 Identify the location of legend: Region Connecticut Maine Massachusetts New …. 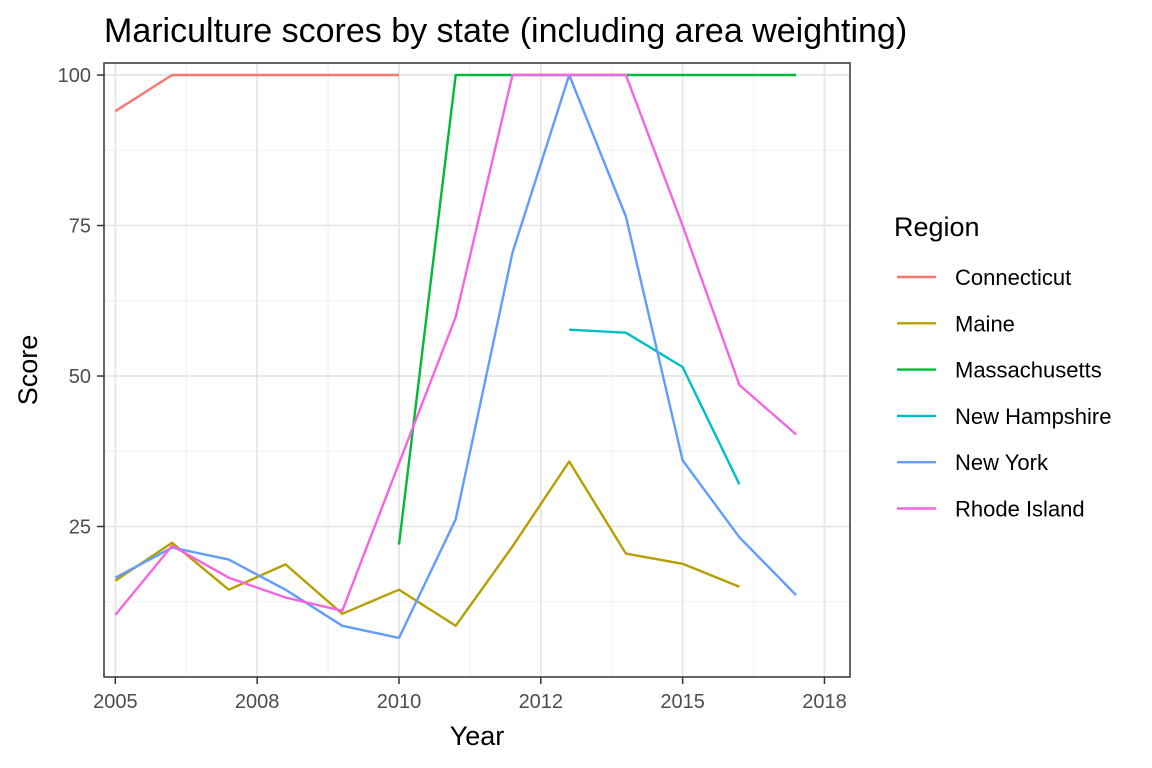
(1003, 367).